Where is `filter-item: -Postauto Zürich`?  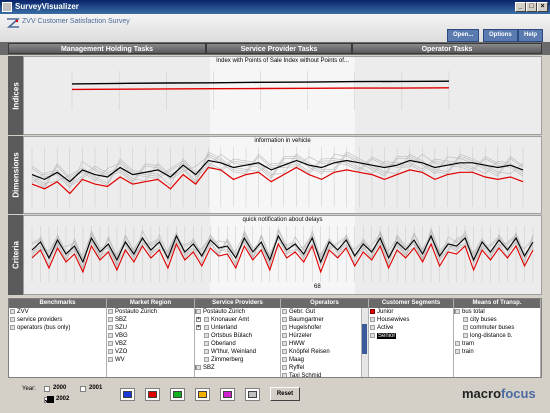 filter-item: -Postauto Zürich is located at coordinates (237, 312).